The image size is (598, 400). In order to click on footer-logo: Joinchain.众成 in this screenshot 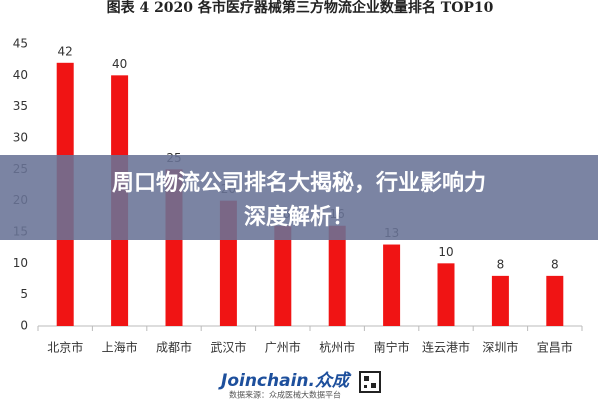, I will do `click(285, 381)`.